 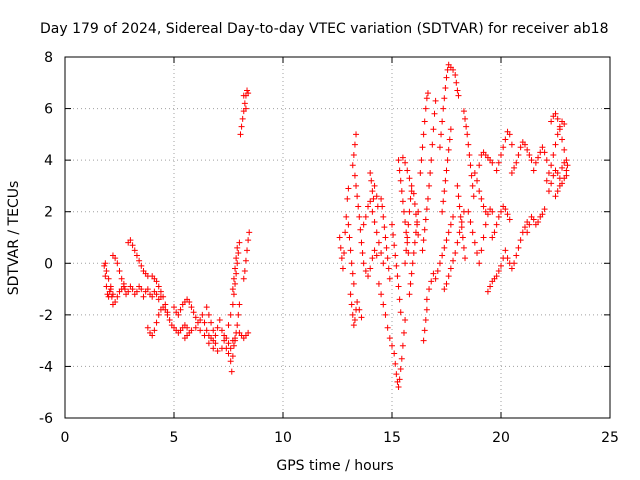 What do you see at coordinates (46, 316) in the screenshot?
I see `y-tick-label: -2` at bounding box center [46, 316].